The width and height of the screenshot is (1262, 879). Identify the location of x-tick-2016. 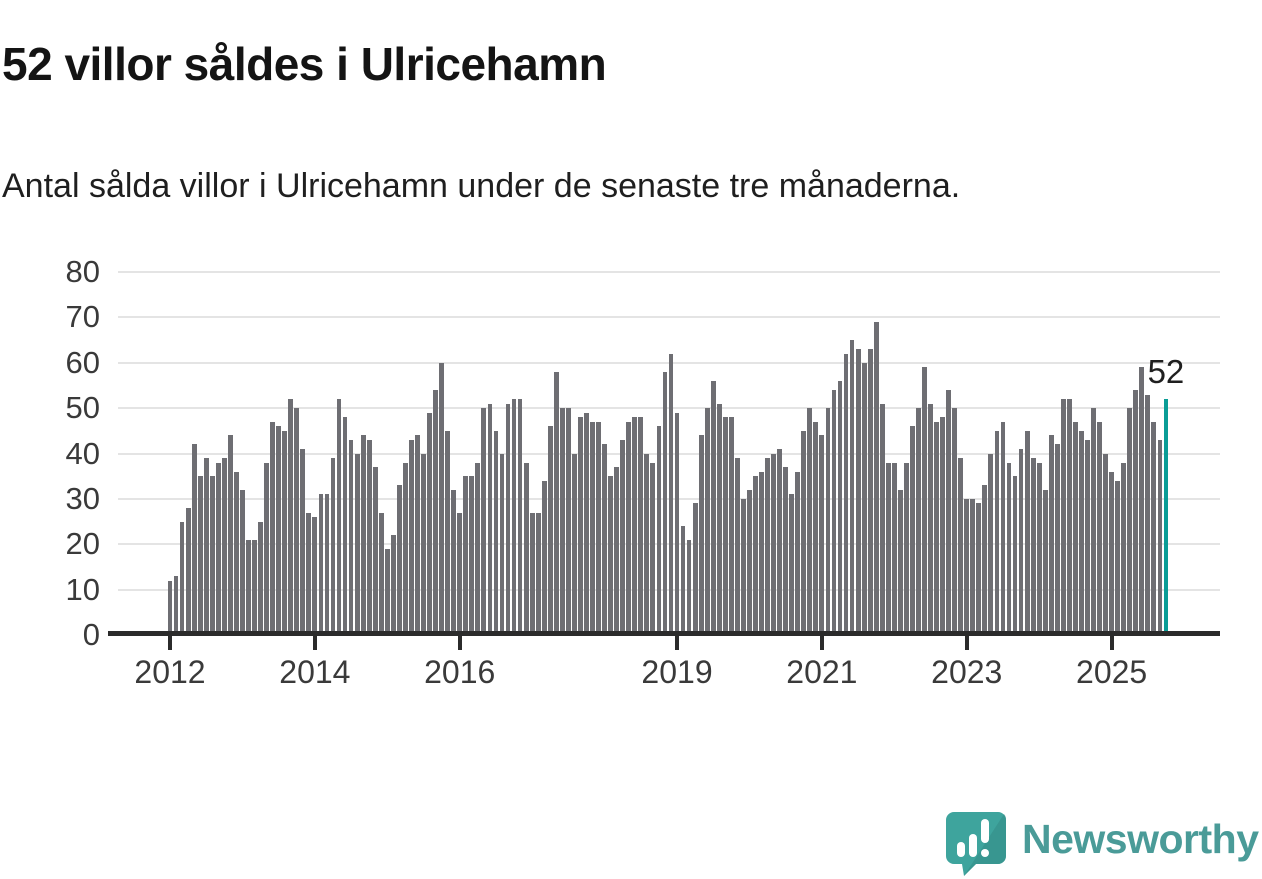
(459, 643).